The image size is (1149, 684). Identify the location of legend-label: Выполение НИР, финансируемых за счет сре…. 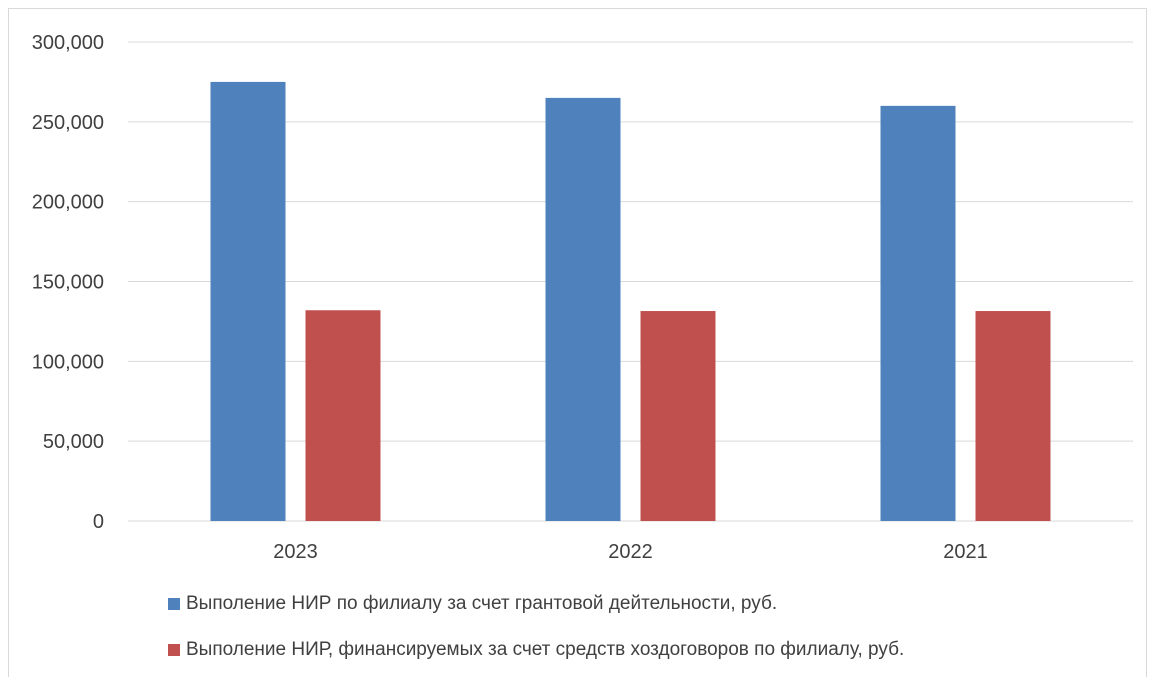
(545, 649).